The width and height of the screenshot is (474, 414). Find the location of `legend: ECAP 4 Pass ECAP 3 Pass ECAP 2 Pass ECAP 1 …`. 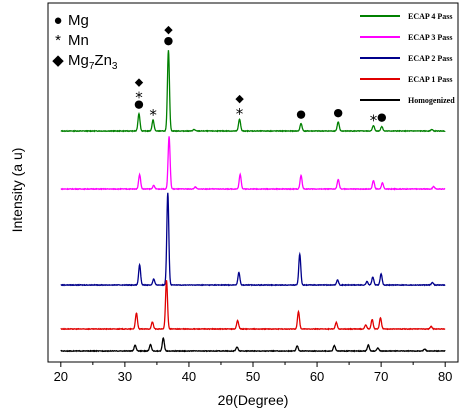

legend: ECAP 4 Pass ECAP 3 Pass ECAP 2 Pass ECAP 1 … is located at coordinates (407, 58).